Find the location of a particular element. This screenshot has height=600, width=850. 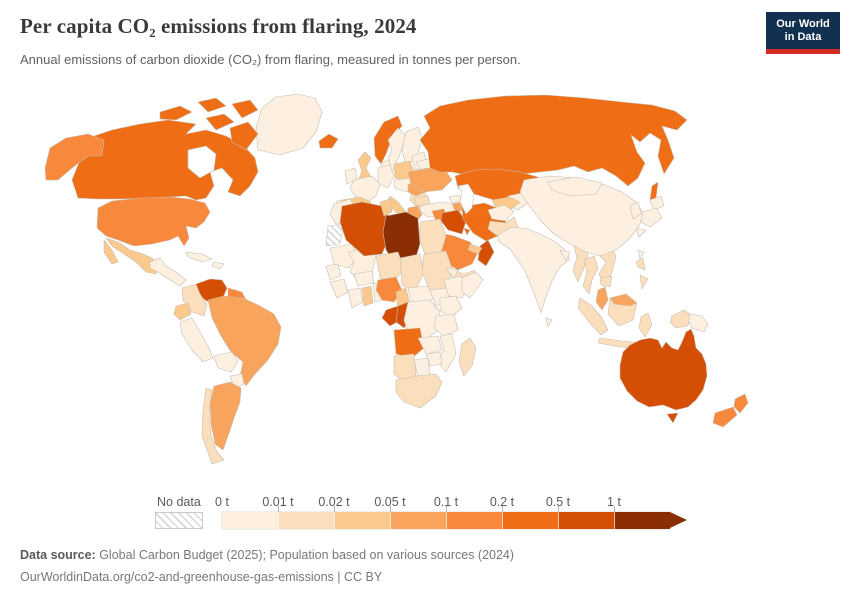

country-mongolia is located at coordinates (575, 186).